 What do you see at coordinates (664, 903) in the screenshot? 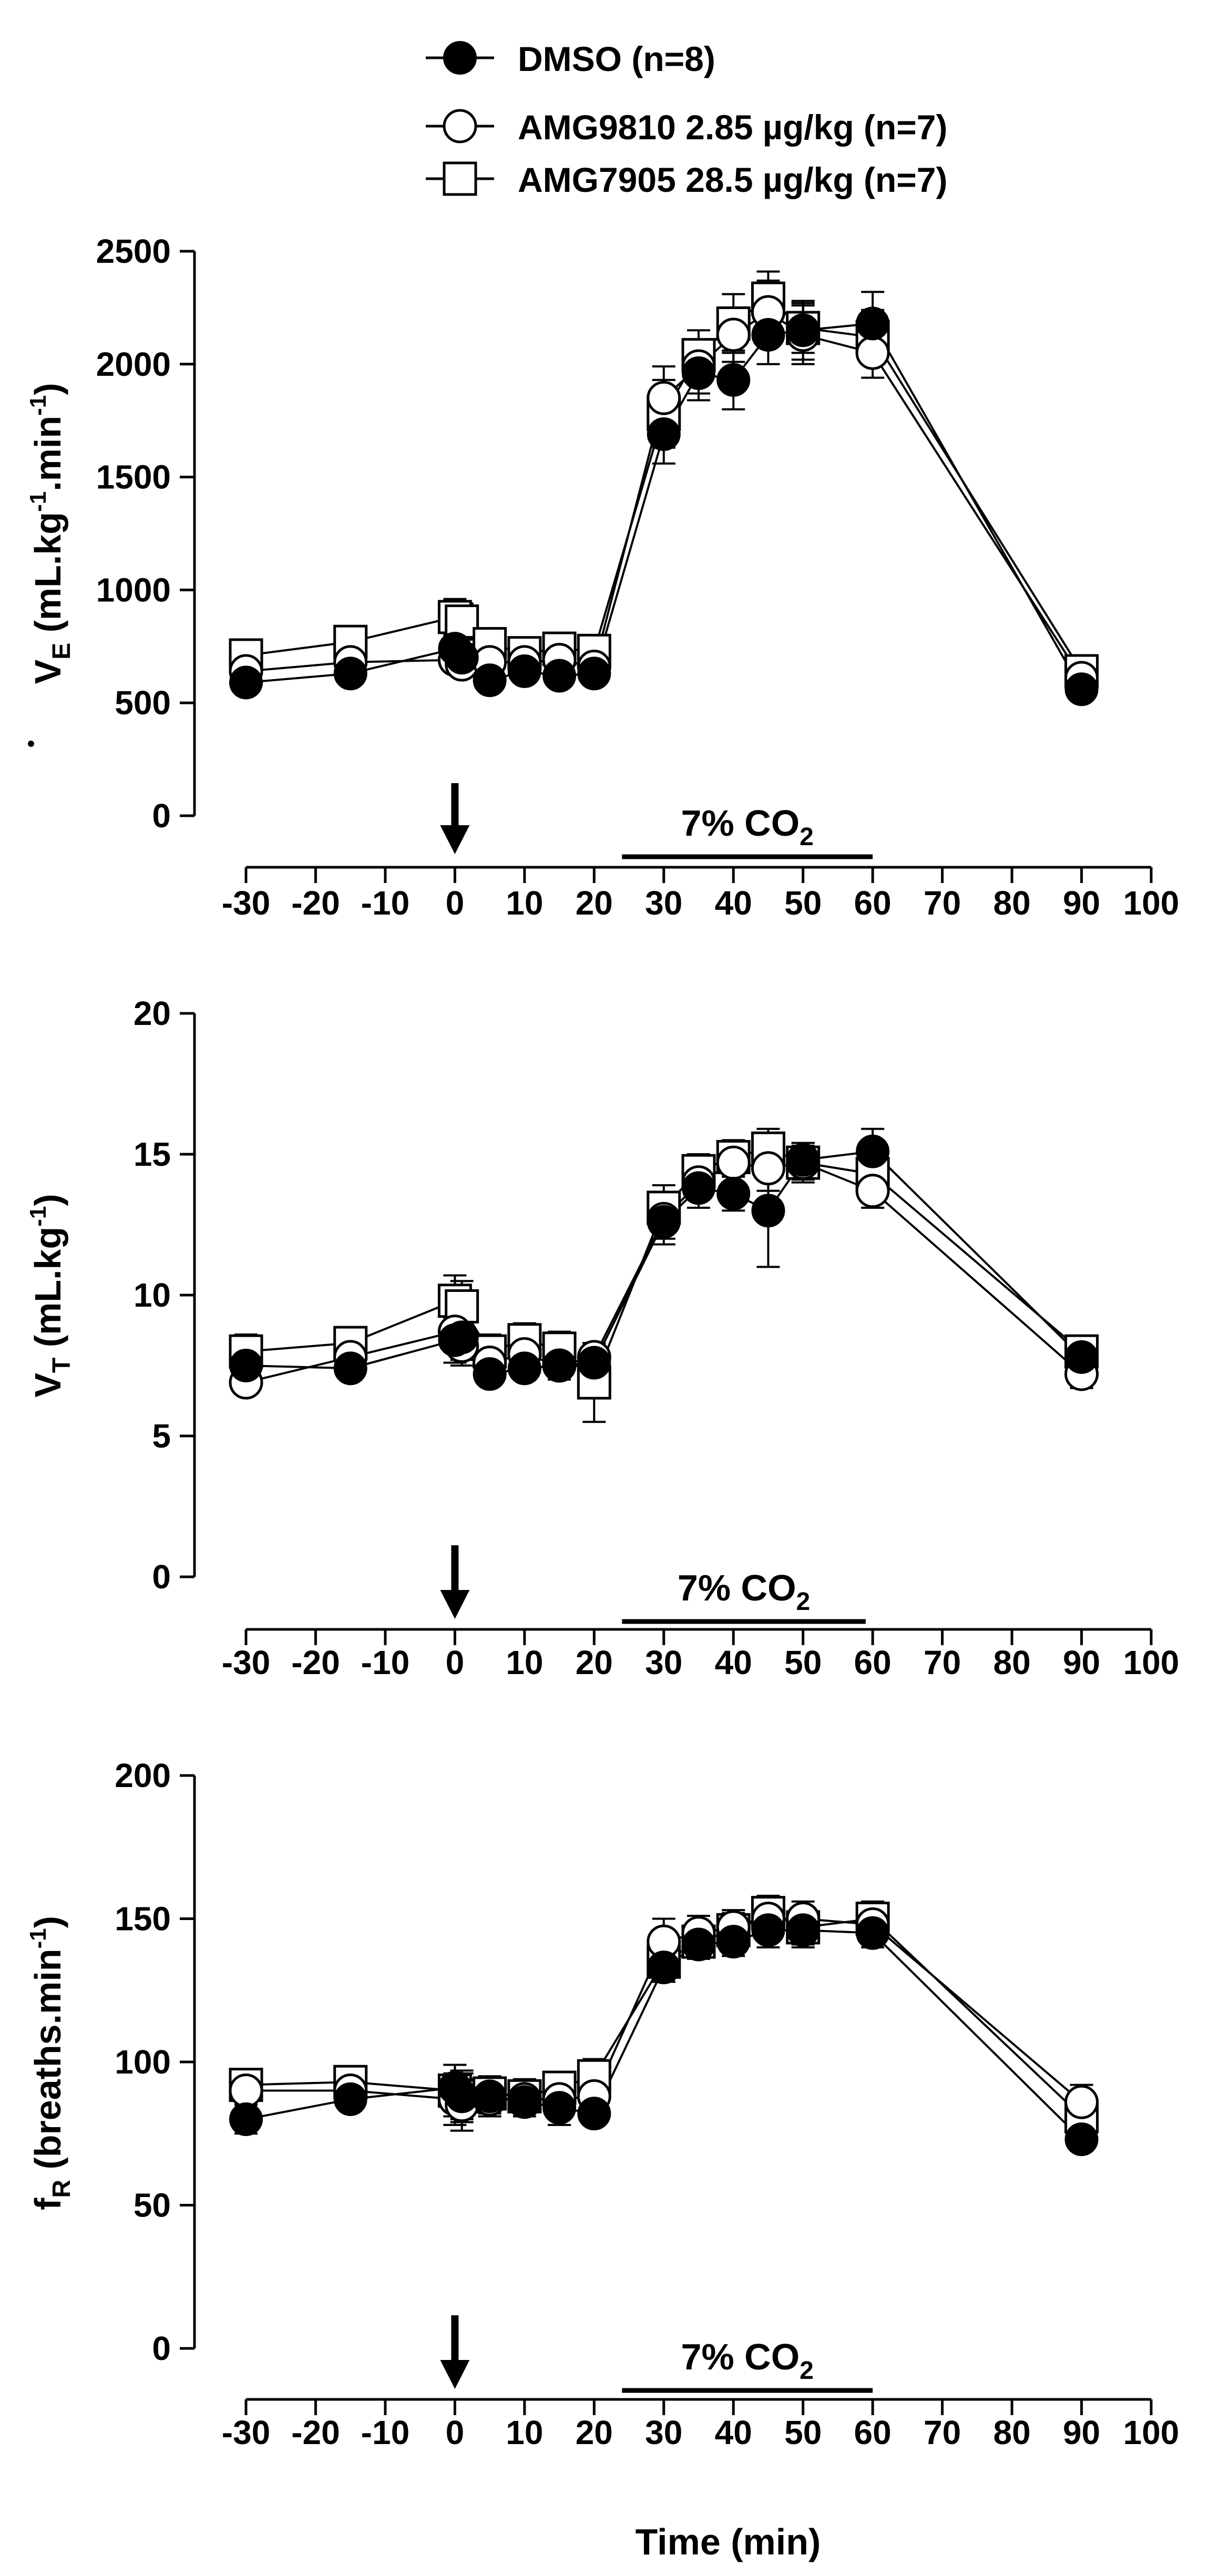
I see `x-tick-label: 30` at bounding box center [664, 903].